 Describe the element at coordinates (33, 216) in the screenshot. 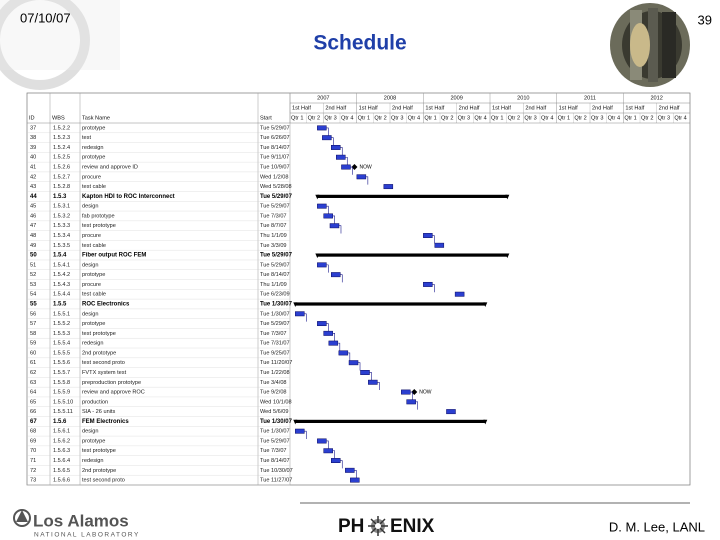

I see `cell-text: 46` at that location.